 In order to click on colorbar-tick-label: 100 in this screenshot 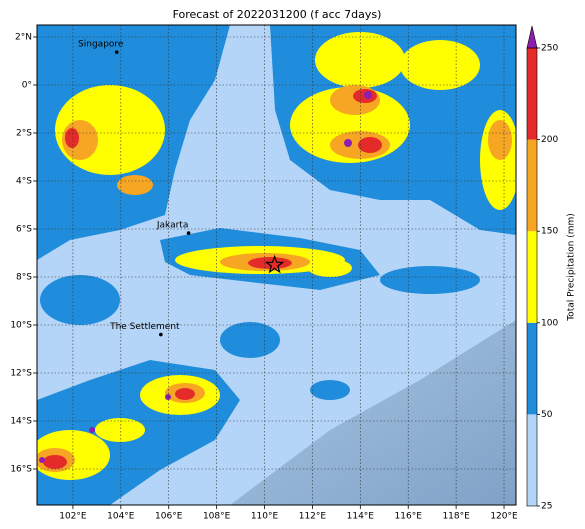, I will do `click(549, 323)`.